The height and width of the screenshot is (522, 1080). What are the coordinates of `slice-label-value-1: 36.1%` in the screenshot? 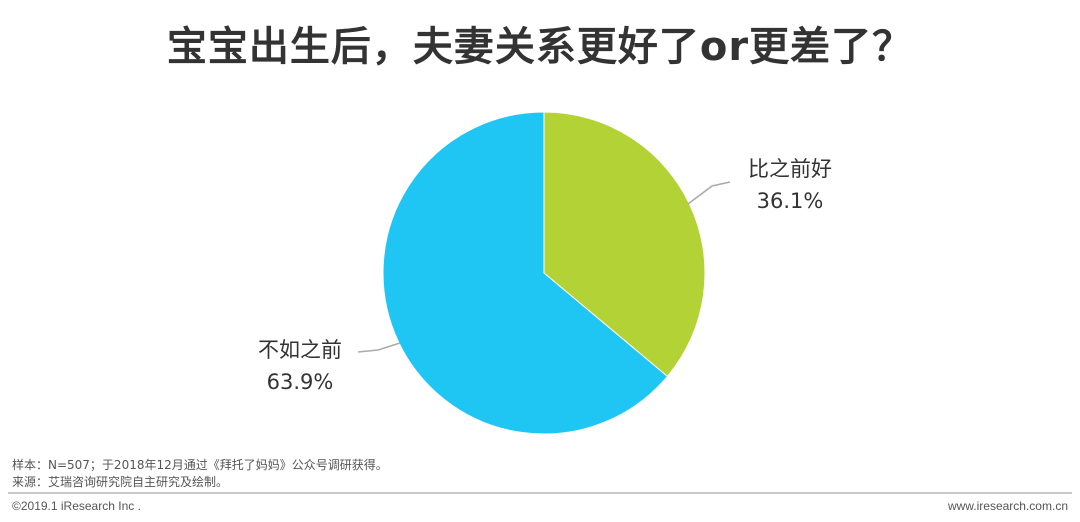 It's located at (790, 201).